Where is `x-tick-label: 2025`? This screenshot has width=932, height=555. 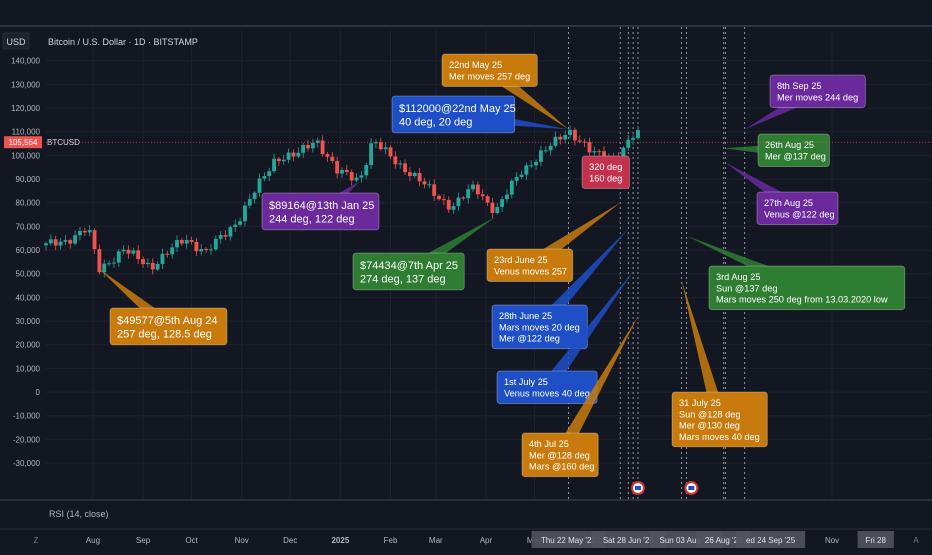 x-tick-label: 2025 is located at coordinates (340, 540).